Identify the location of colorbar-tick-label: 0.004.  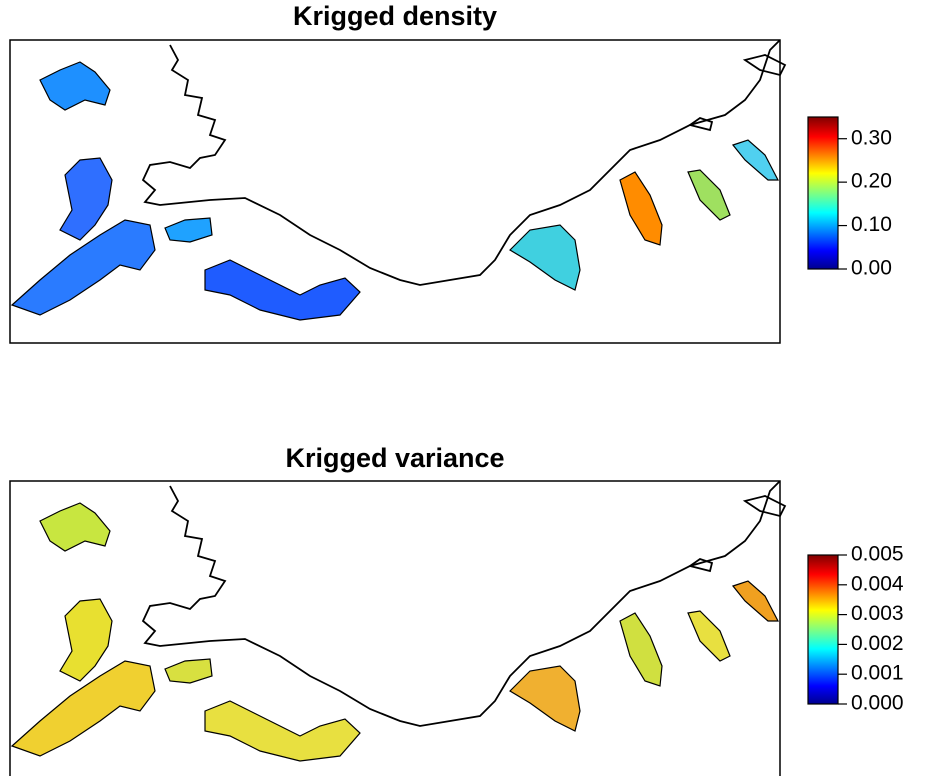
(877, 583).